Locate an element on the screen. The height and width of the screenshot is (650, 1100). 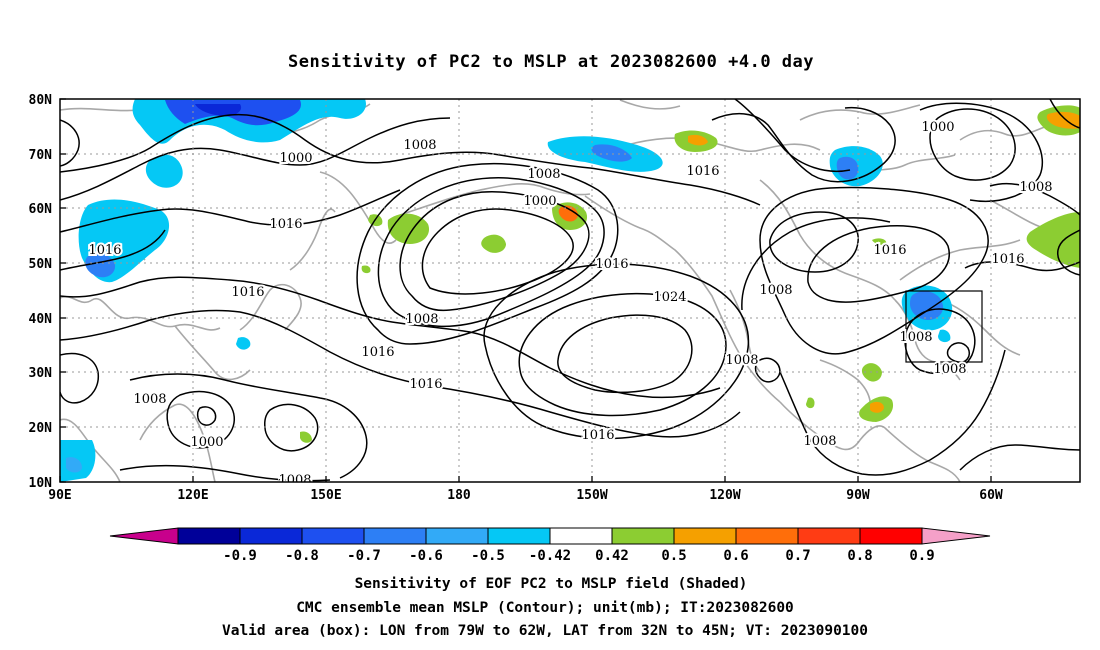
lat-tick-label: 20N is located at coordinates (41, 428).